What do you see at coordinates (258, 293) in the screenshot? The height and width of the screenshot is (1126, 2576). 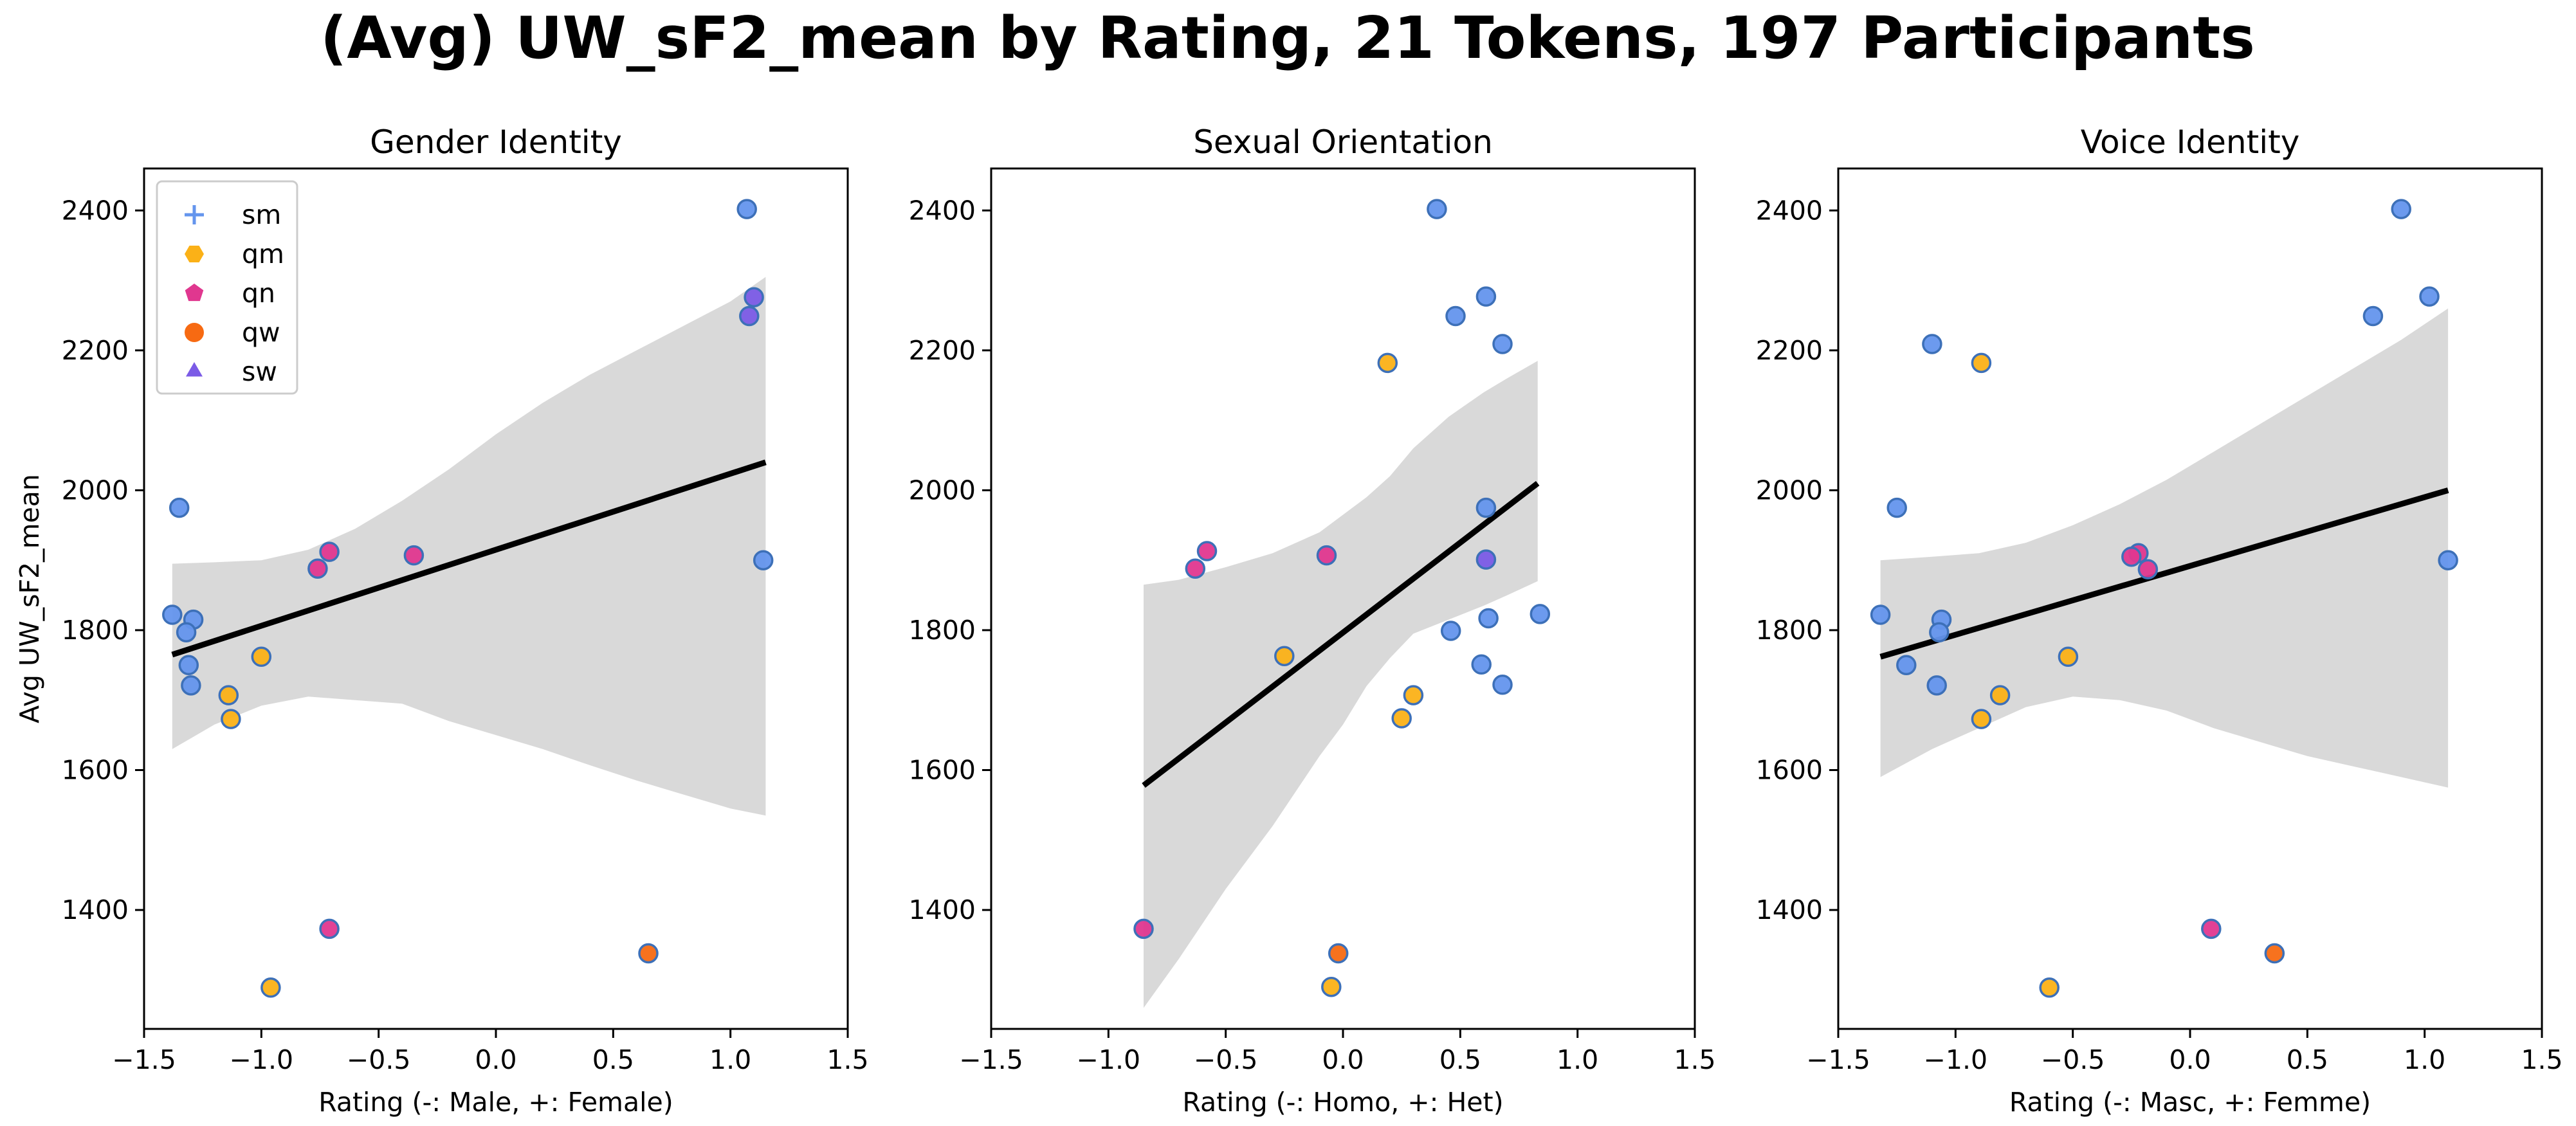 I see `legend-label: qn` at bounding box center [258, 293].